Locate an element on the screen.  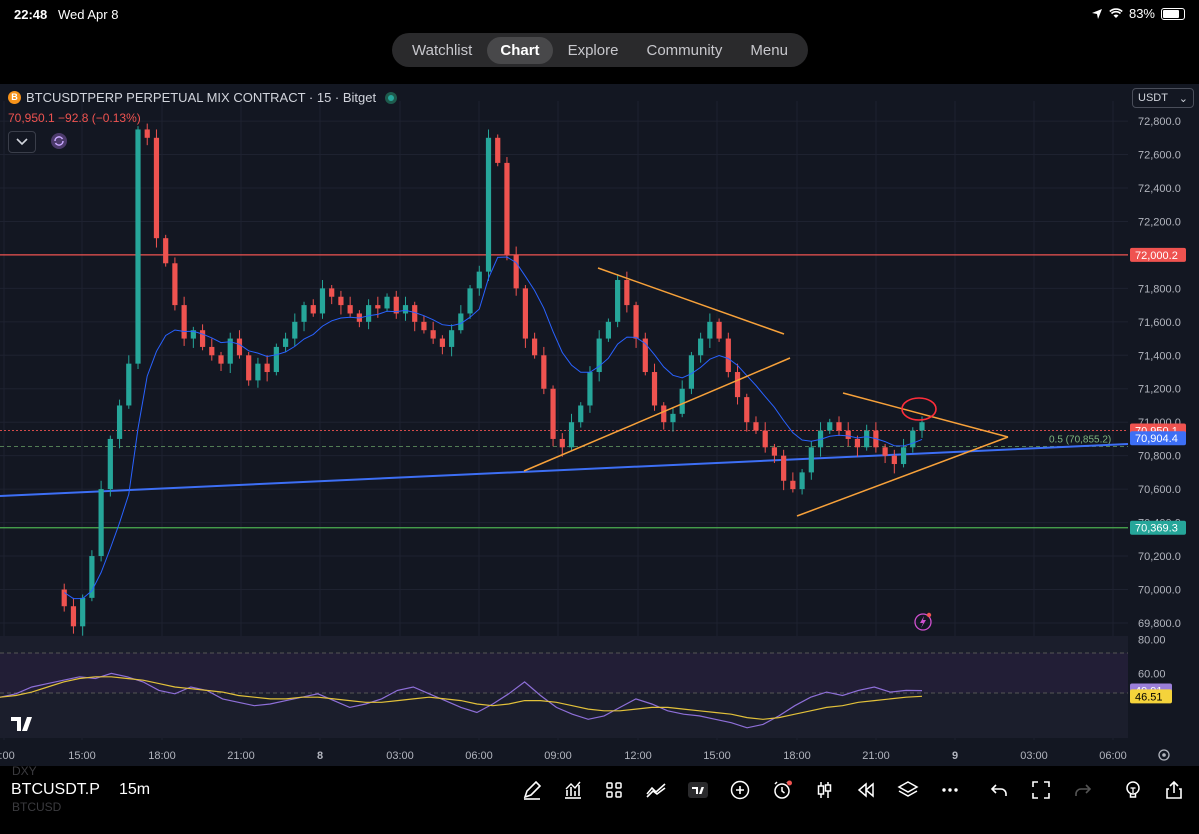
fullscreen-icon is located at coordinates (1041, 790).